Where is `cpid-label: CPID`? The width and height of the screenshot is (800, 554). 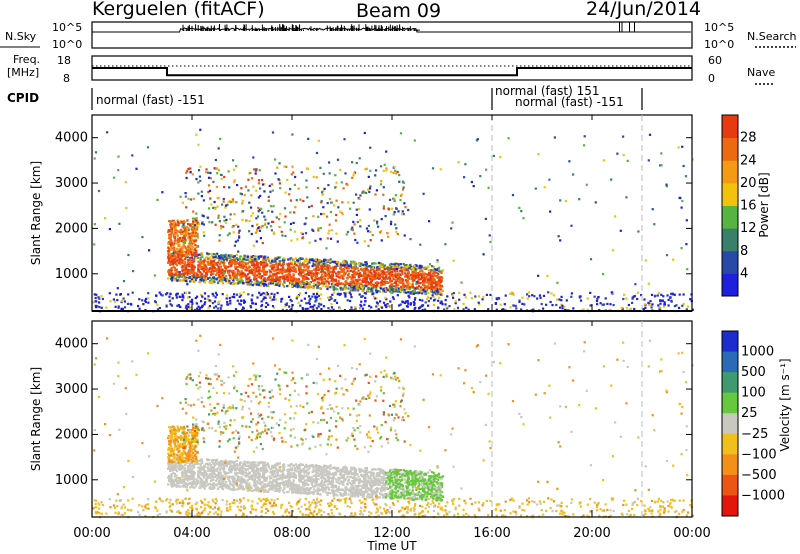
cpid-label: CPID is located at coordinates (23, 98).